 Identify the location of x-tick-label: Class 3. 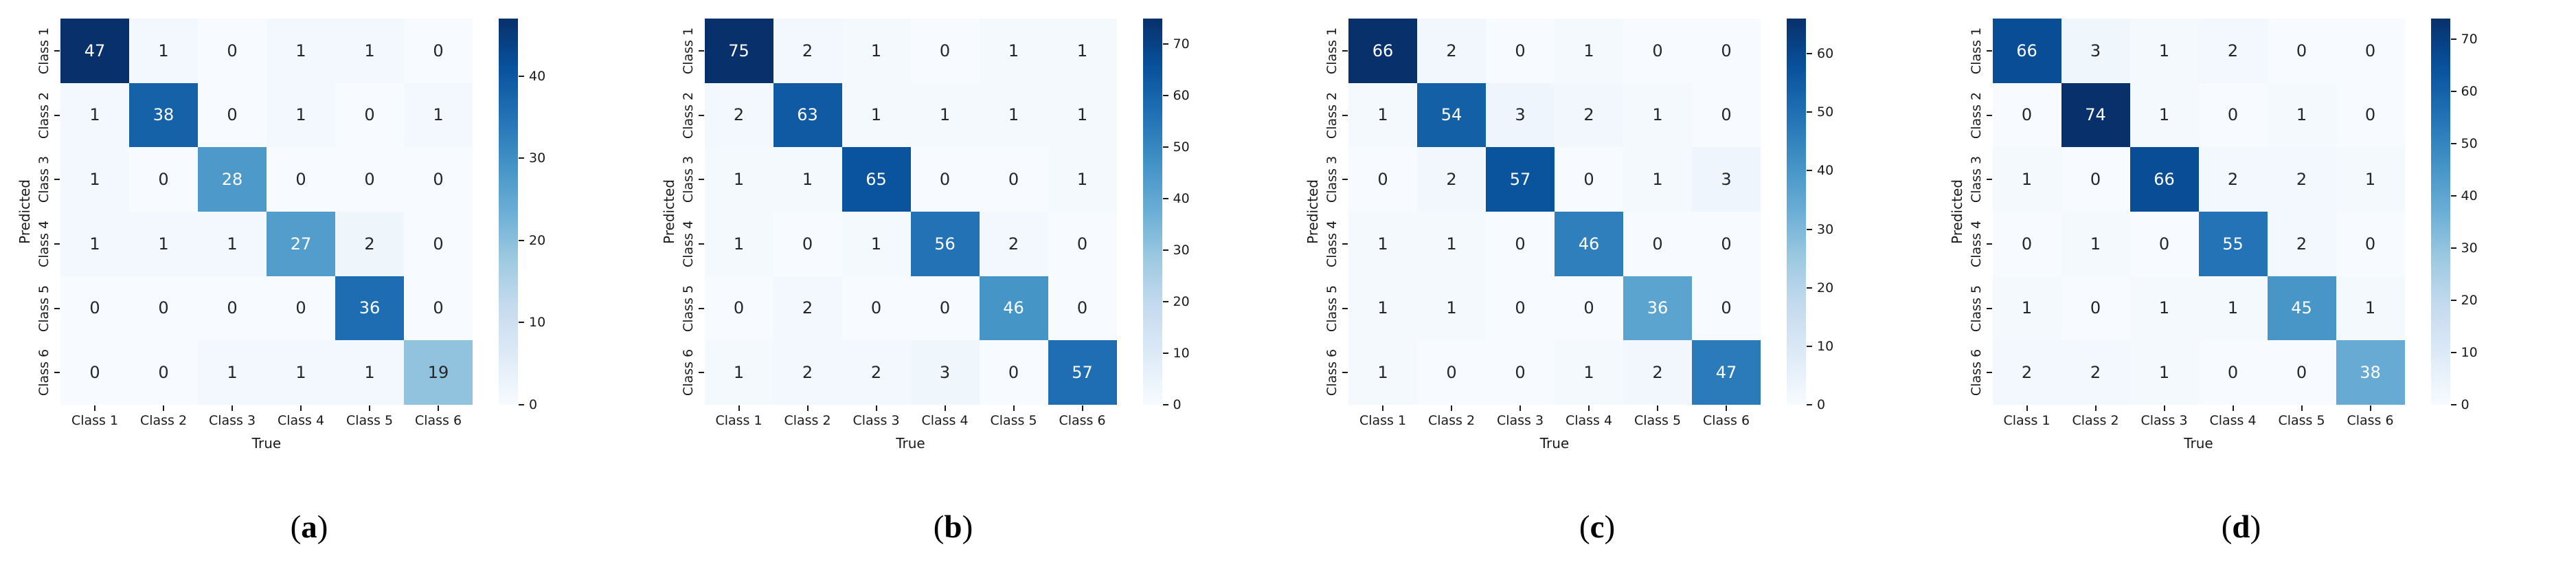
(1520, 420).